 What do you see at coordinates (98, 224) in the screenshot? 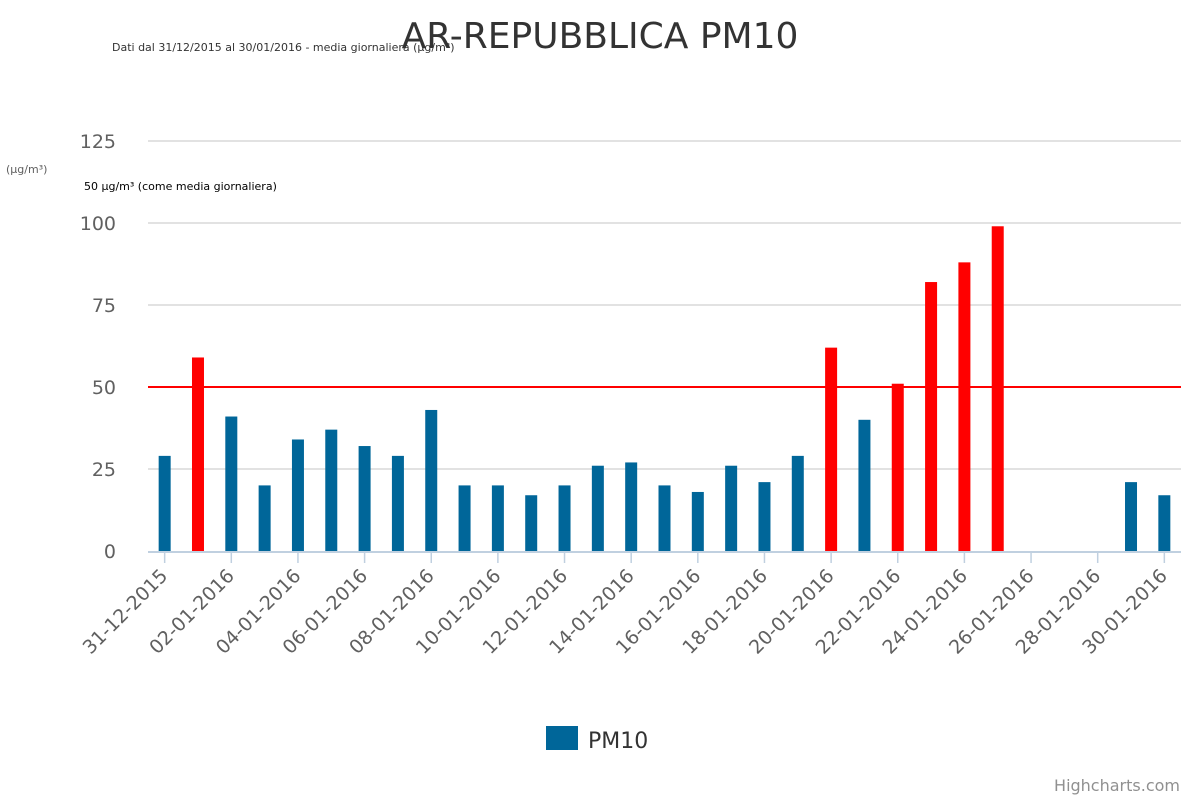
I see `y-tick-label: 100` at bounding box center [98, 224].